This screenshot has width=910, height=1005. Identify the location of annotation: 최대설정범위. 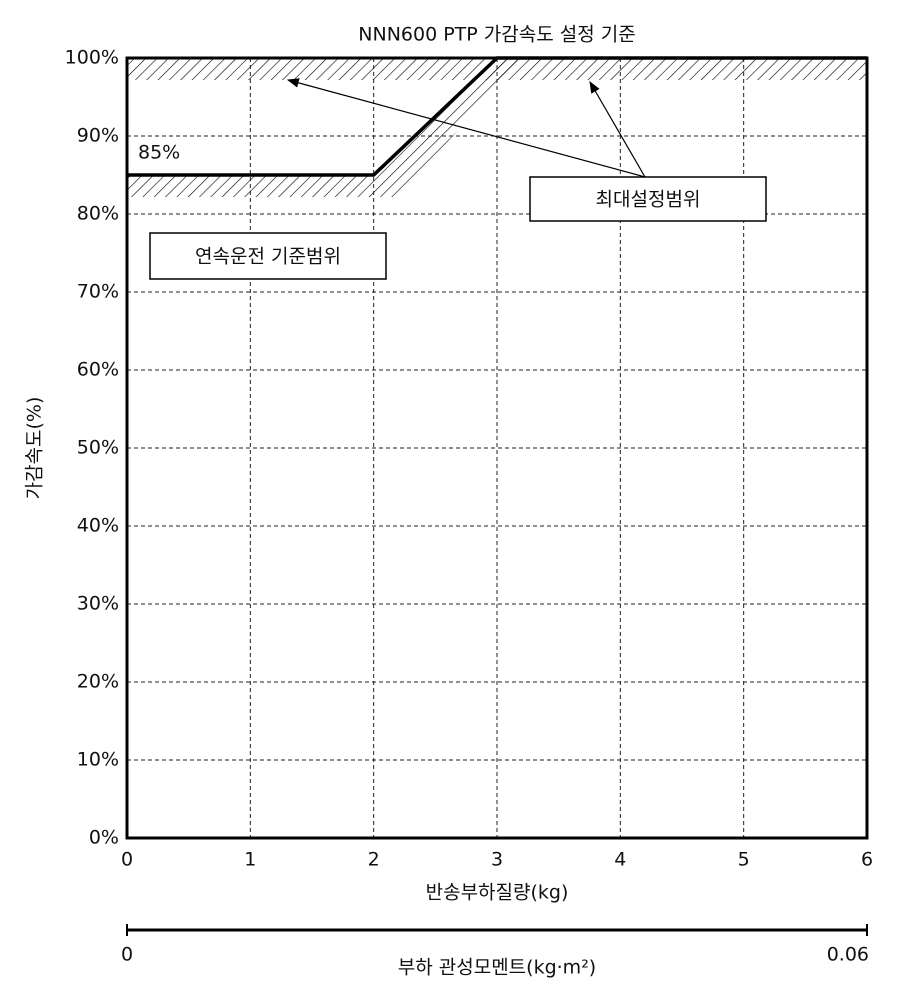
(648, 200).